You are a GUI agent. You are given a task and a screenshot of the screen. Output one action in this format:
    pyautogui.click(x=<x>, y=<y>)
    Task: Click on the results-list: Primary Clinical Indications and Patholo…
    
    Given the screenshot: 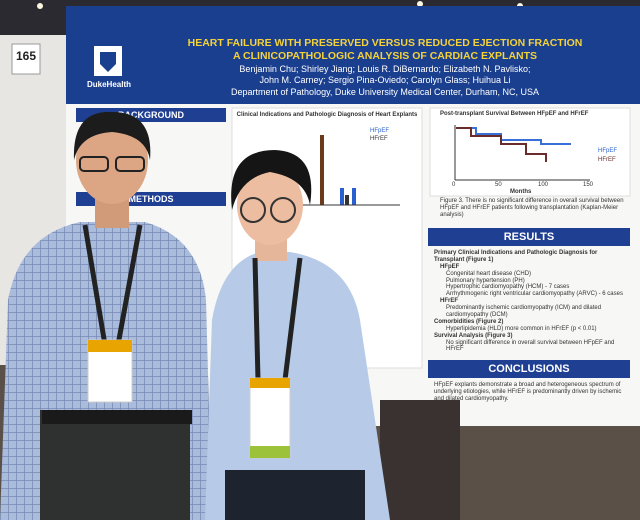 What is the action you would take?
    pyautogui.click(x=530, y=301)
    